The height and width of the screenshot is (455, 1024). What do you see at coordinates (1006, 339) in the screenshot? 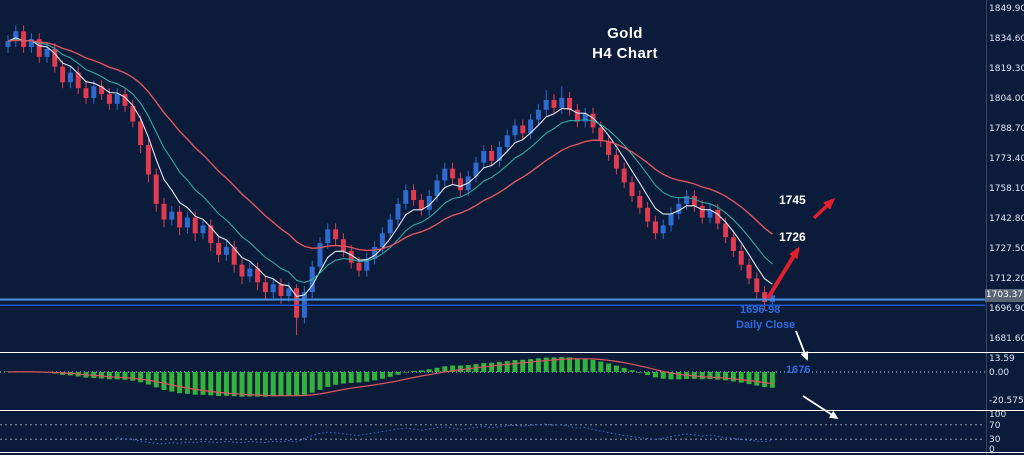
I see `price-axis-label: 1681.60` at bounding box center [1006, 339].